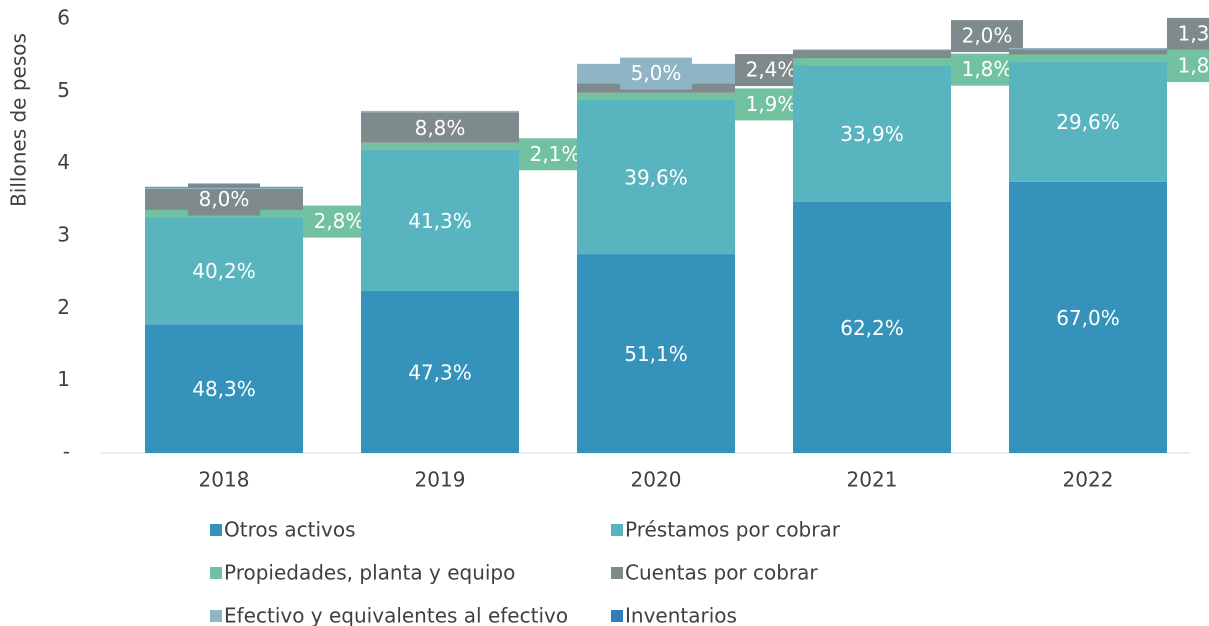 The height and width of the screenshot is (626, 1209). I want to click on legend-label: Inventarios, so click(681, 615).